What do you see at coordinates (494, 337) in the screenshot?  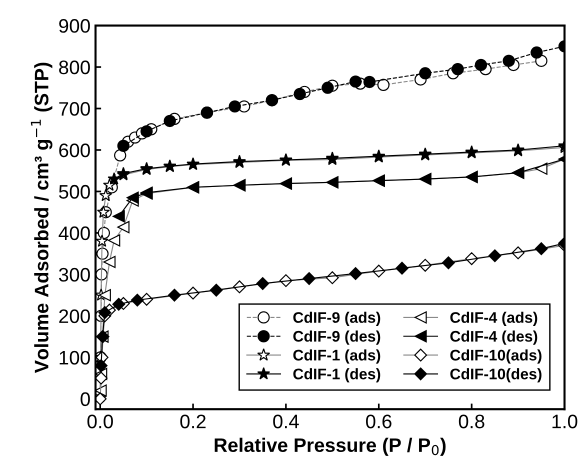 I see `legend-label: CdIF-4 (des)` at bounding box center [494, 337].